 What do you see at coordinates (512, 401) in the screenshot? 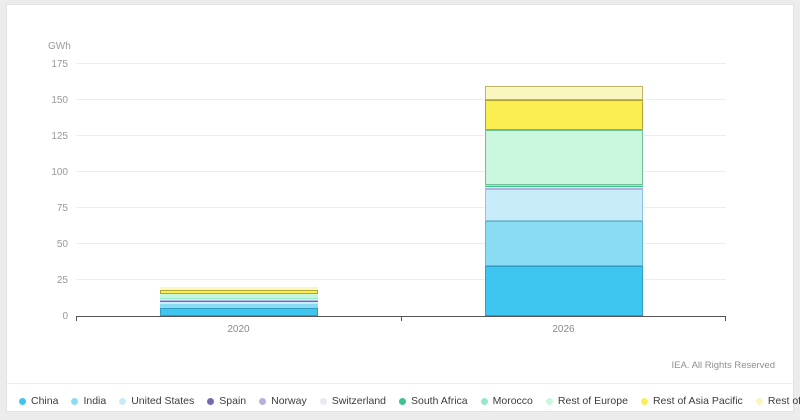
I see `legend-label: Morocco` at bounding box center [512, 401].